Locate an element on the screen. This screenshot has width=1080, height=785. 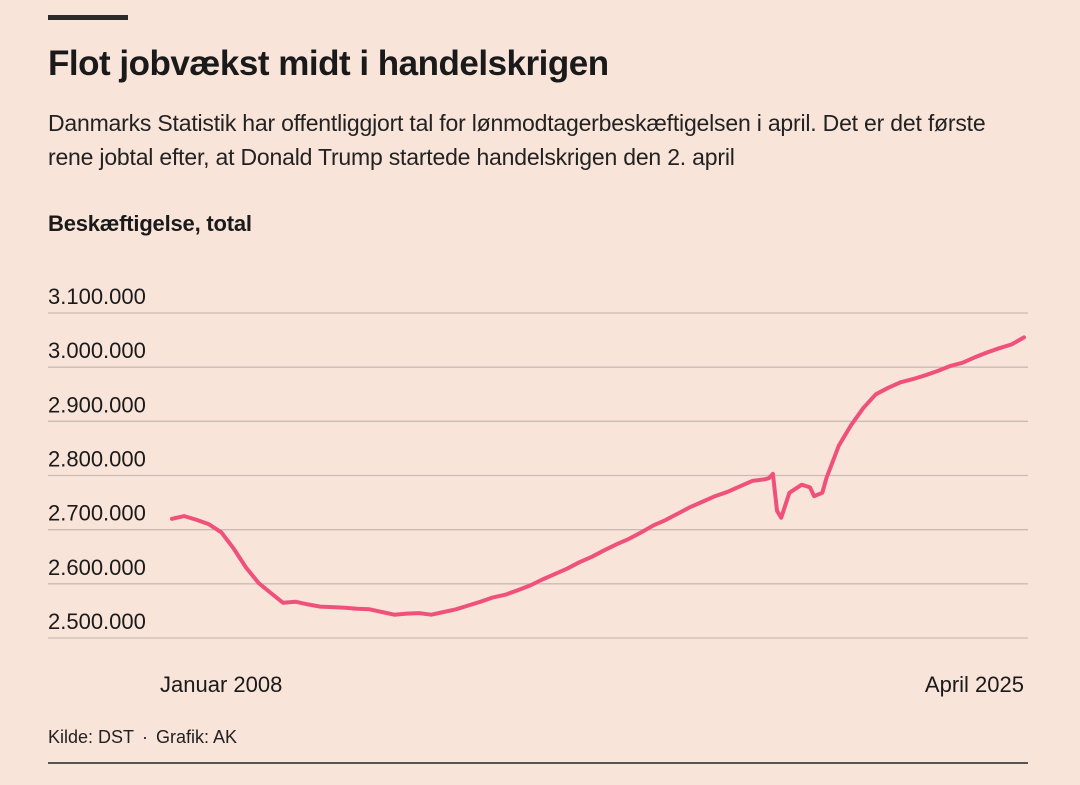
y-tick-label: 2.600.000 is located at coordinates (97, 567).